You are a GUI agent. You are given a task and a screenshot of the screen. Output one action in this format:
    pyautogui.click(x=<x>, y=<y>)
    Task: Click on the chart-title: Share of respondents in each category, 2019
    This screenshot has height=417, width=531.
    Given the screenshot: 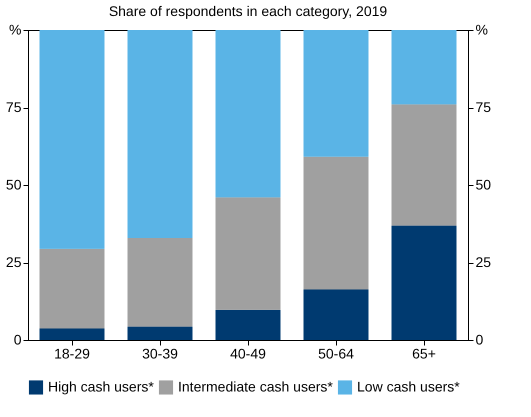 What is the action you would take?
    pyautogui.click(x=248, y=11)
    